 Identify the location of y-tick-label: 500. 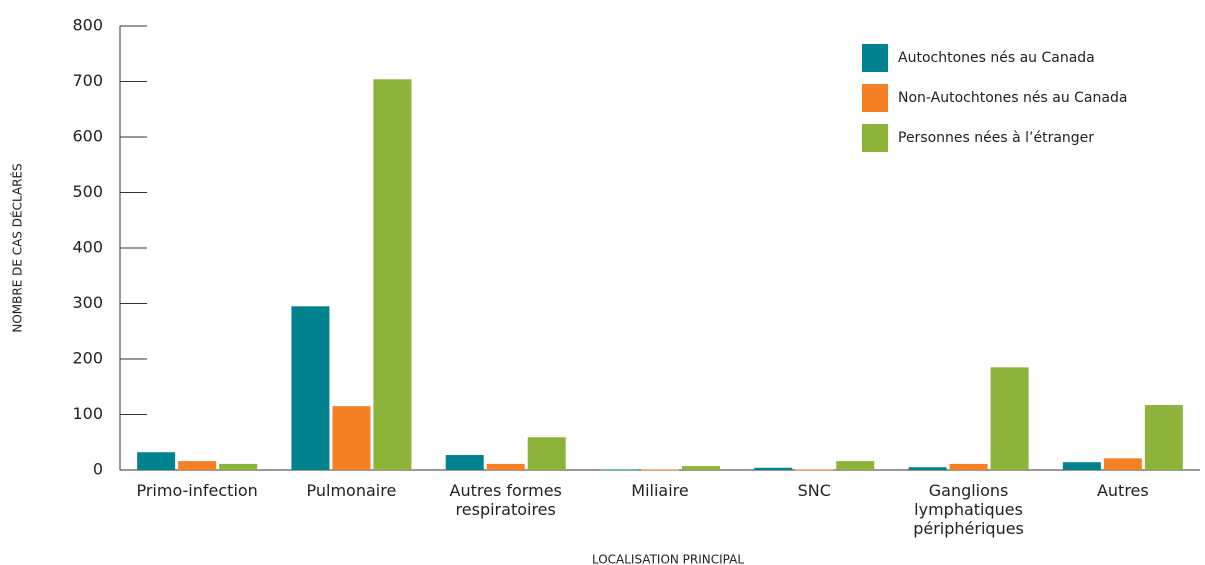
(87, 191).